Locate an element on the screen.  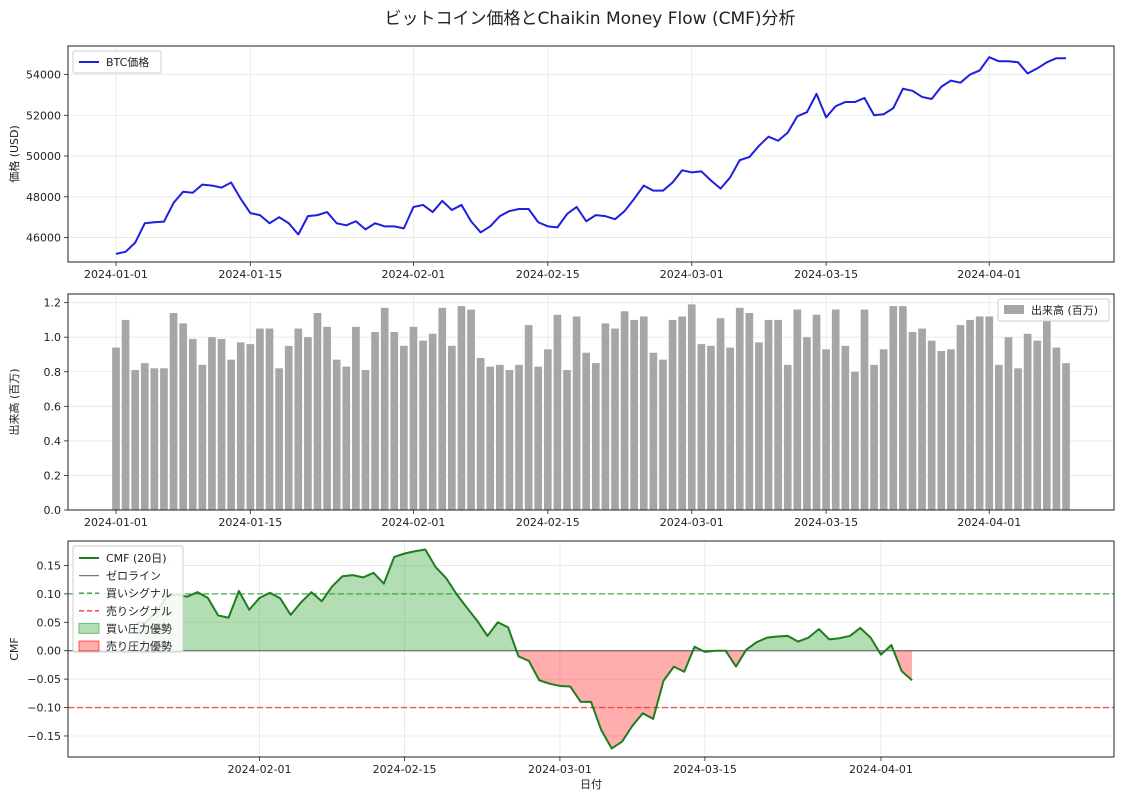
y-tick-label: 0.0 is located at coordinates (53, 510).